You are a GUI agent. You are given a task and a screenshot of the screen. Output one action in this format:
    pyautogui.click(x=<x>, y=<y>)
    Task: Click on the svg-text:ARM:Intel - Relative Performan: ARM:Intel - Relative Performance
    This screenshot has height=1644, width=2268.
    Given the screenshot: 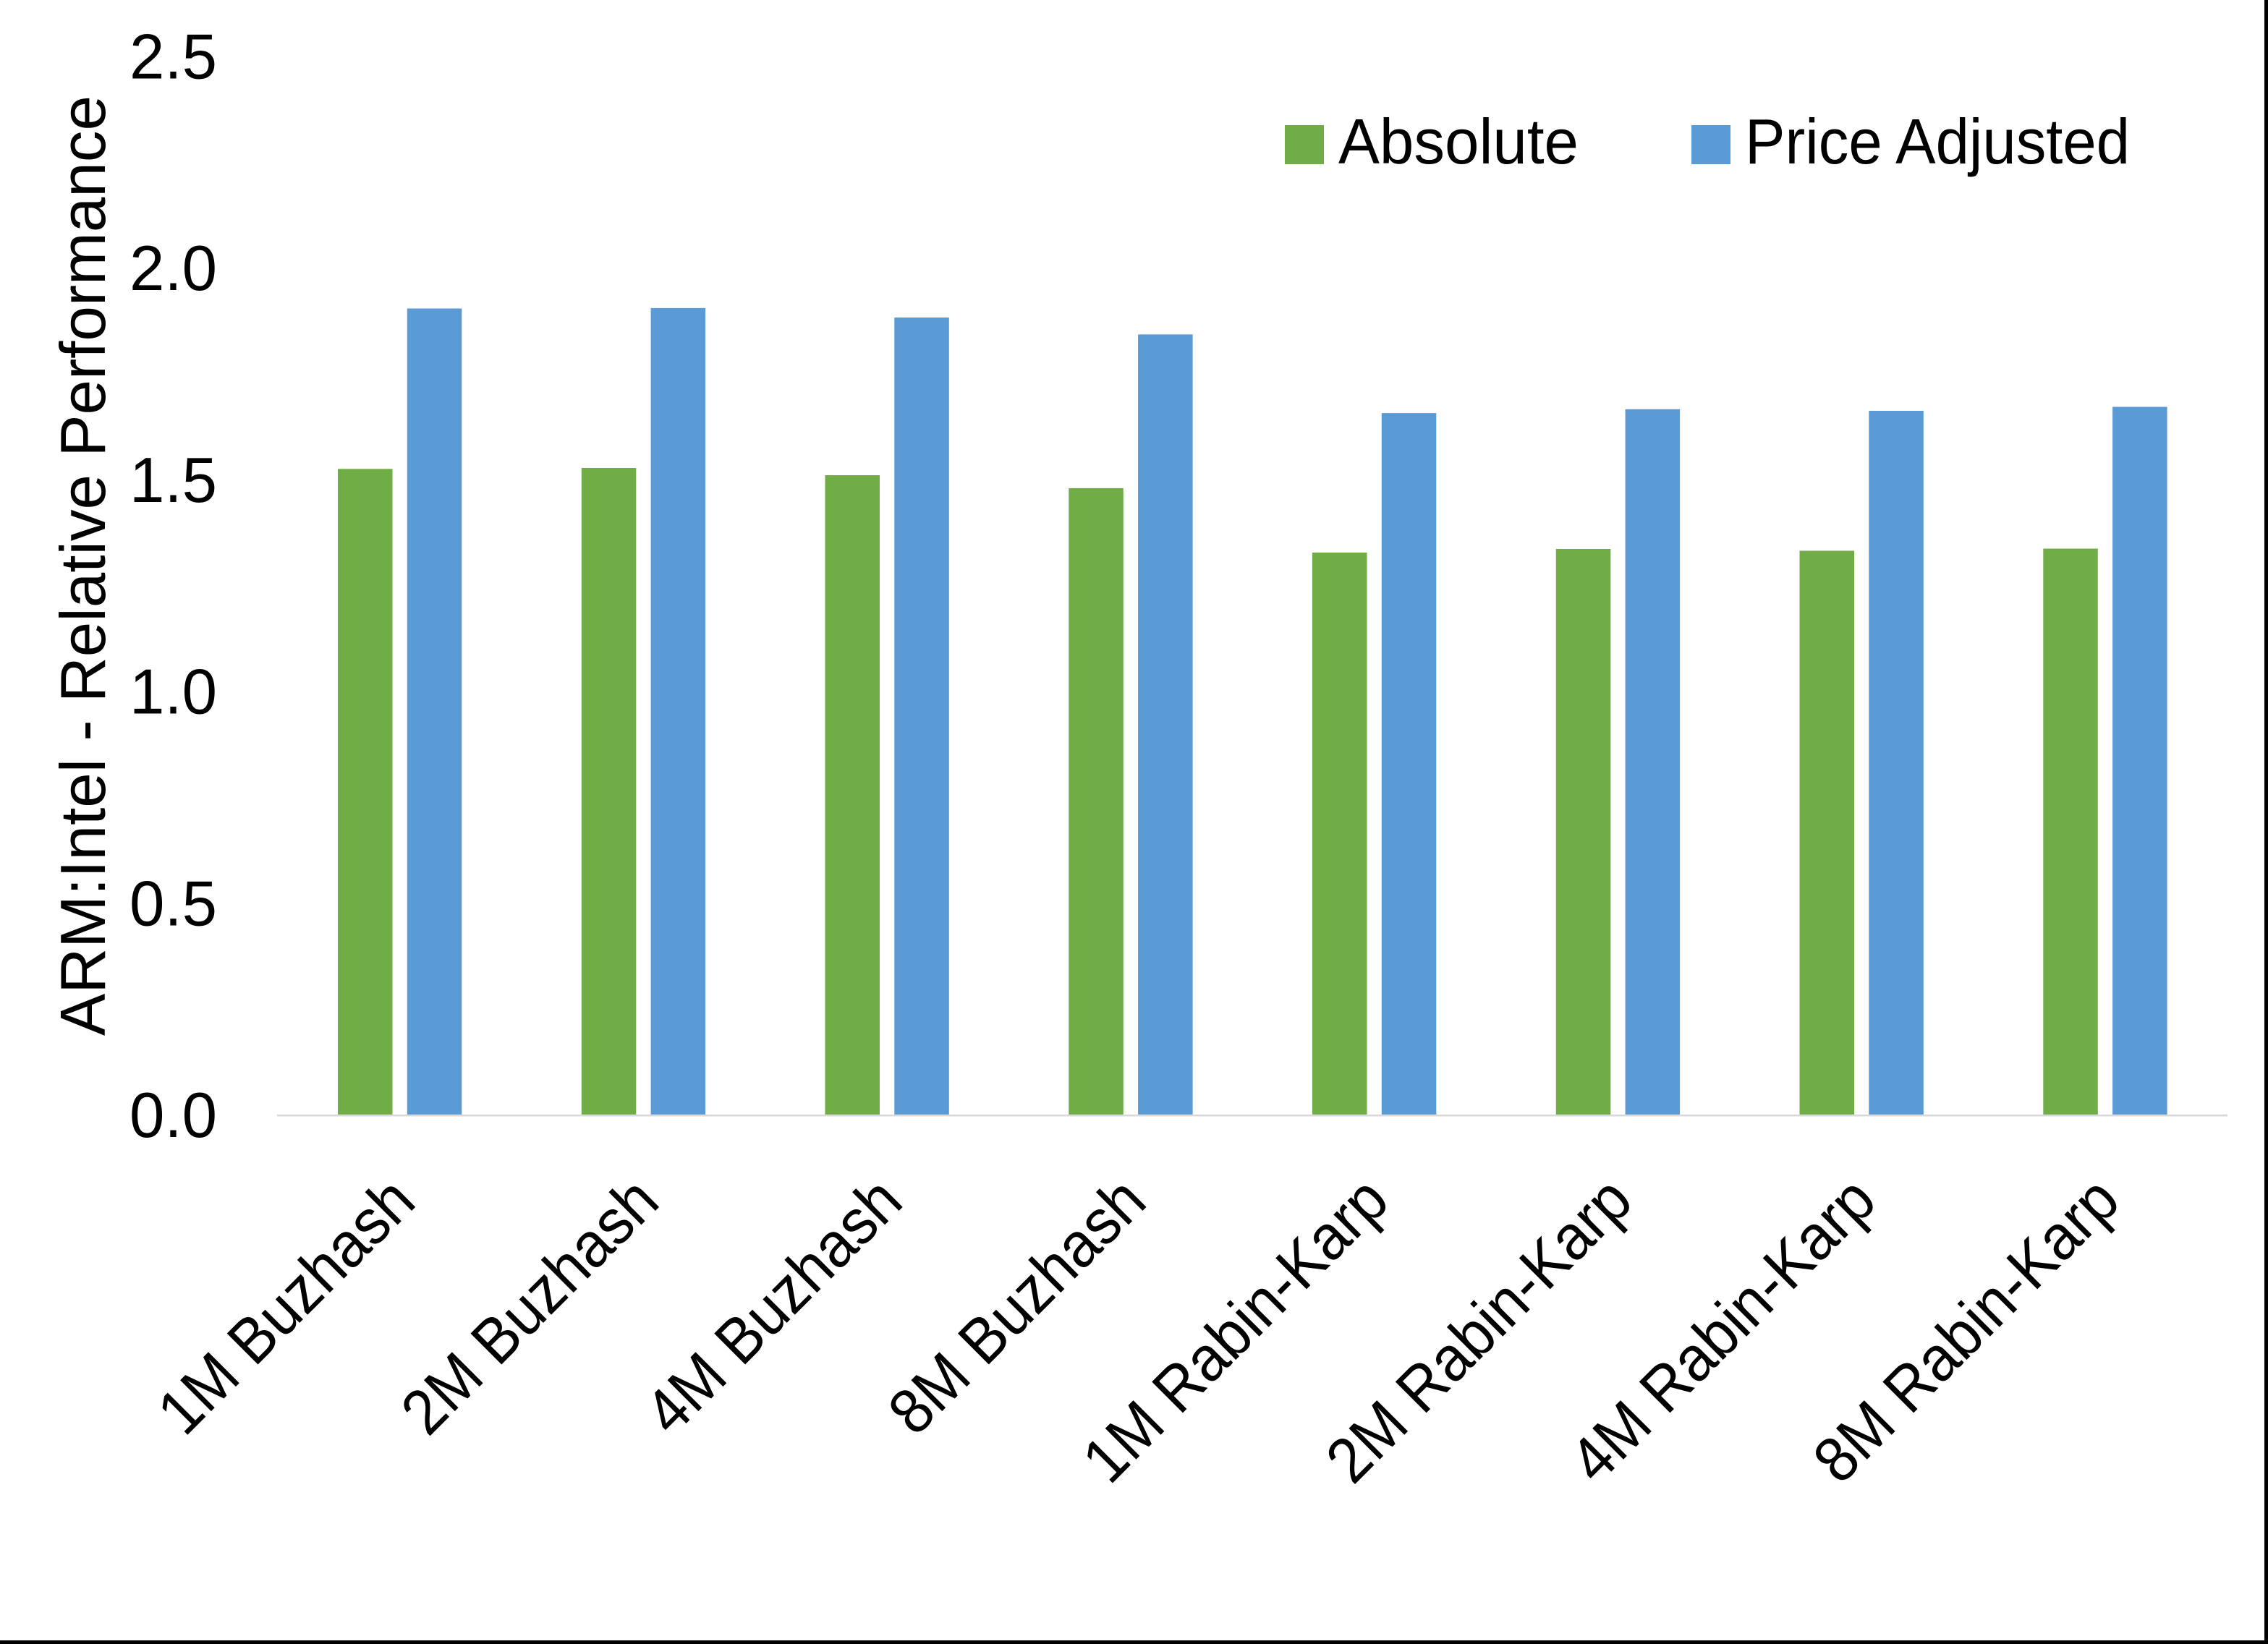 What is the action you would take?
    pyautogui.click(x=83, y=565)
    